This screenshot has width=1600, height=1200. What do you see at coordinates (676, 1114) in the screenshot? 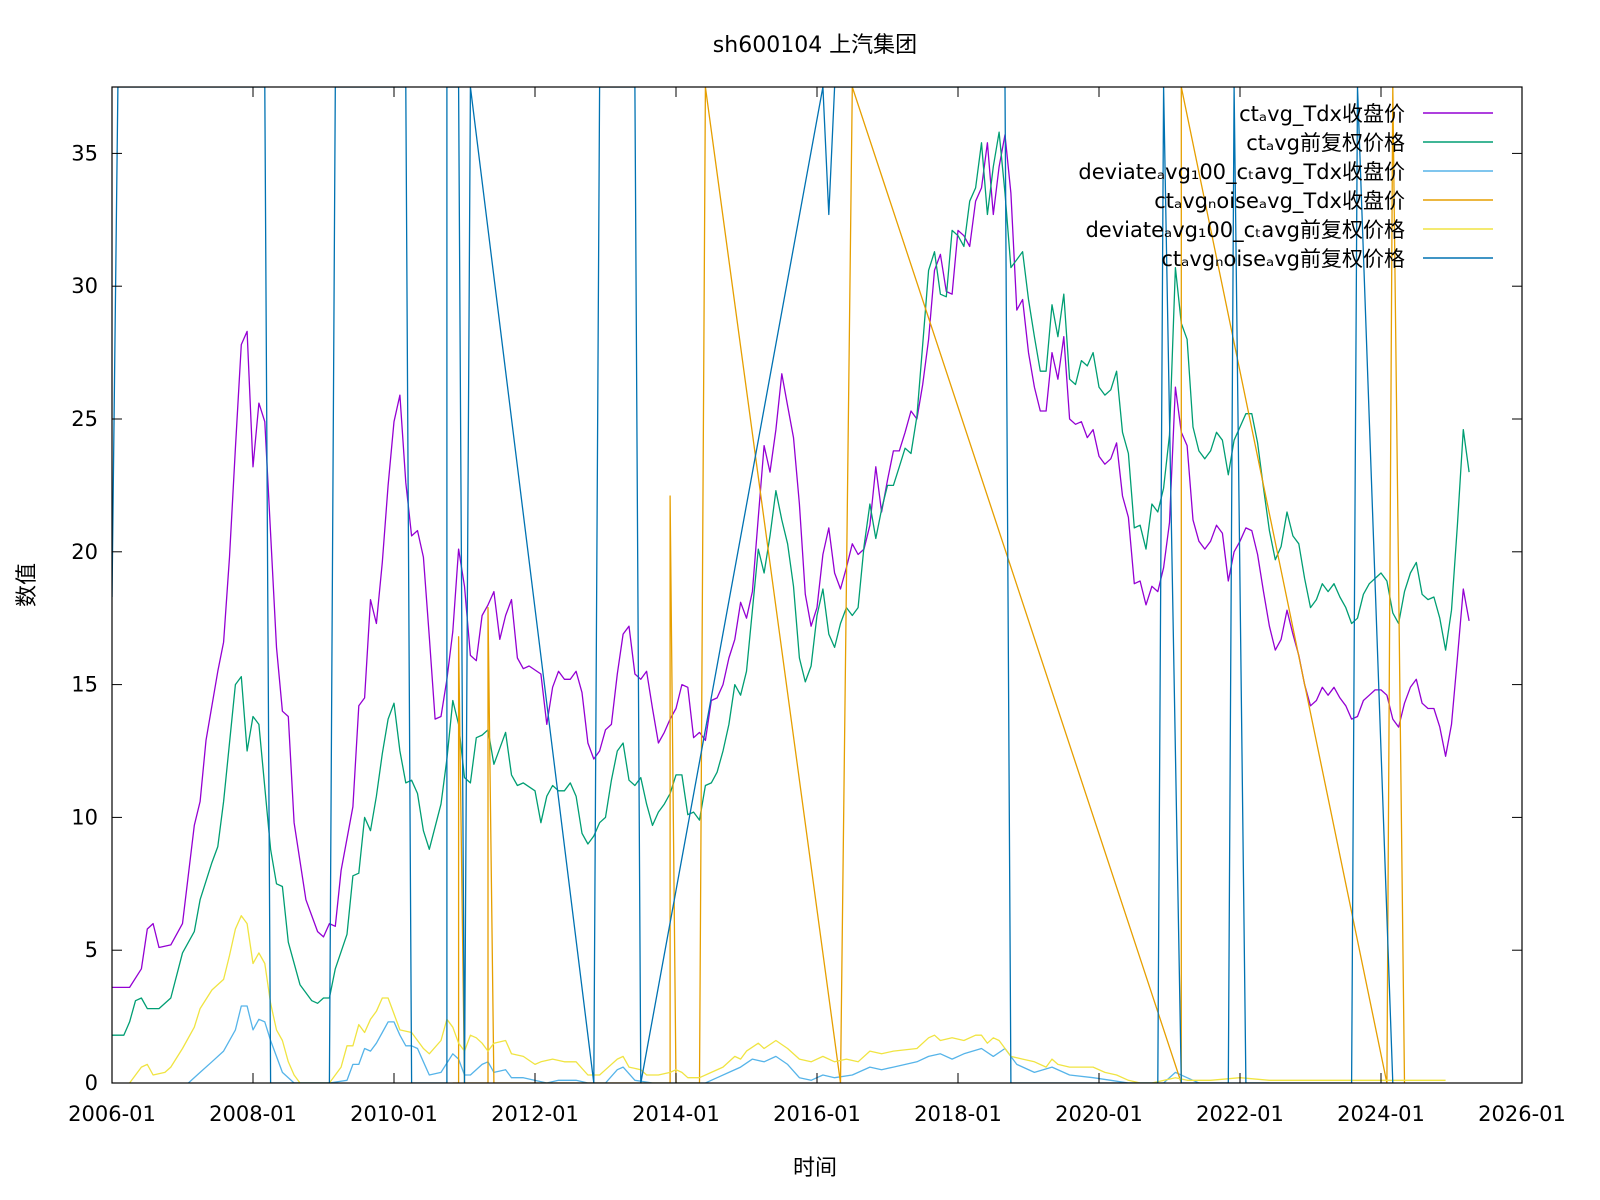
I see `x-tick-label: 2014-01` at bounding box center [676, 1114].